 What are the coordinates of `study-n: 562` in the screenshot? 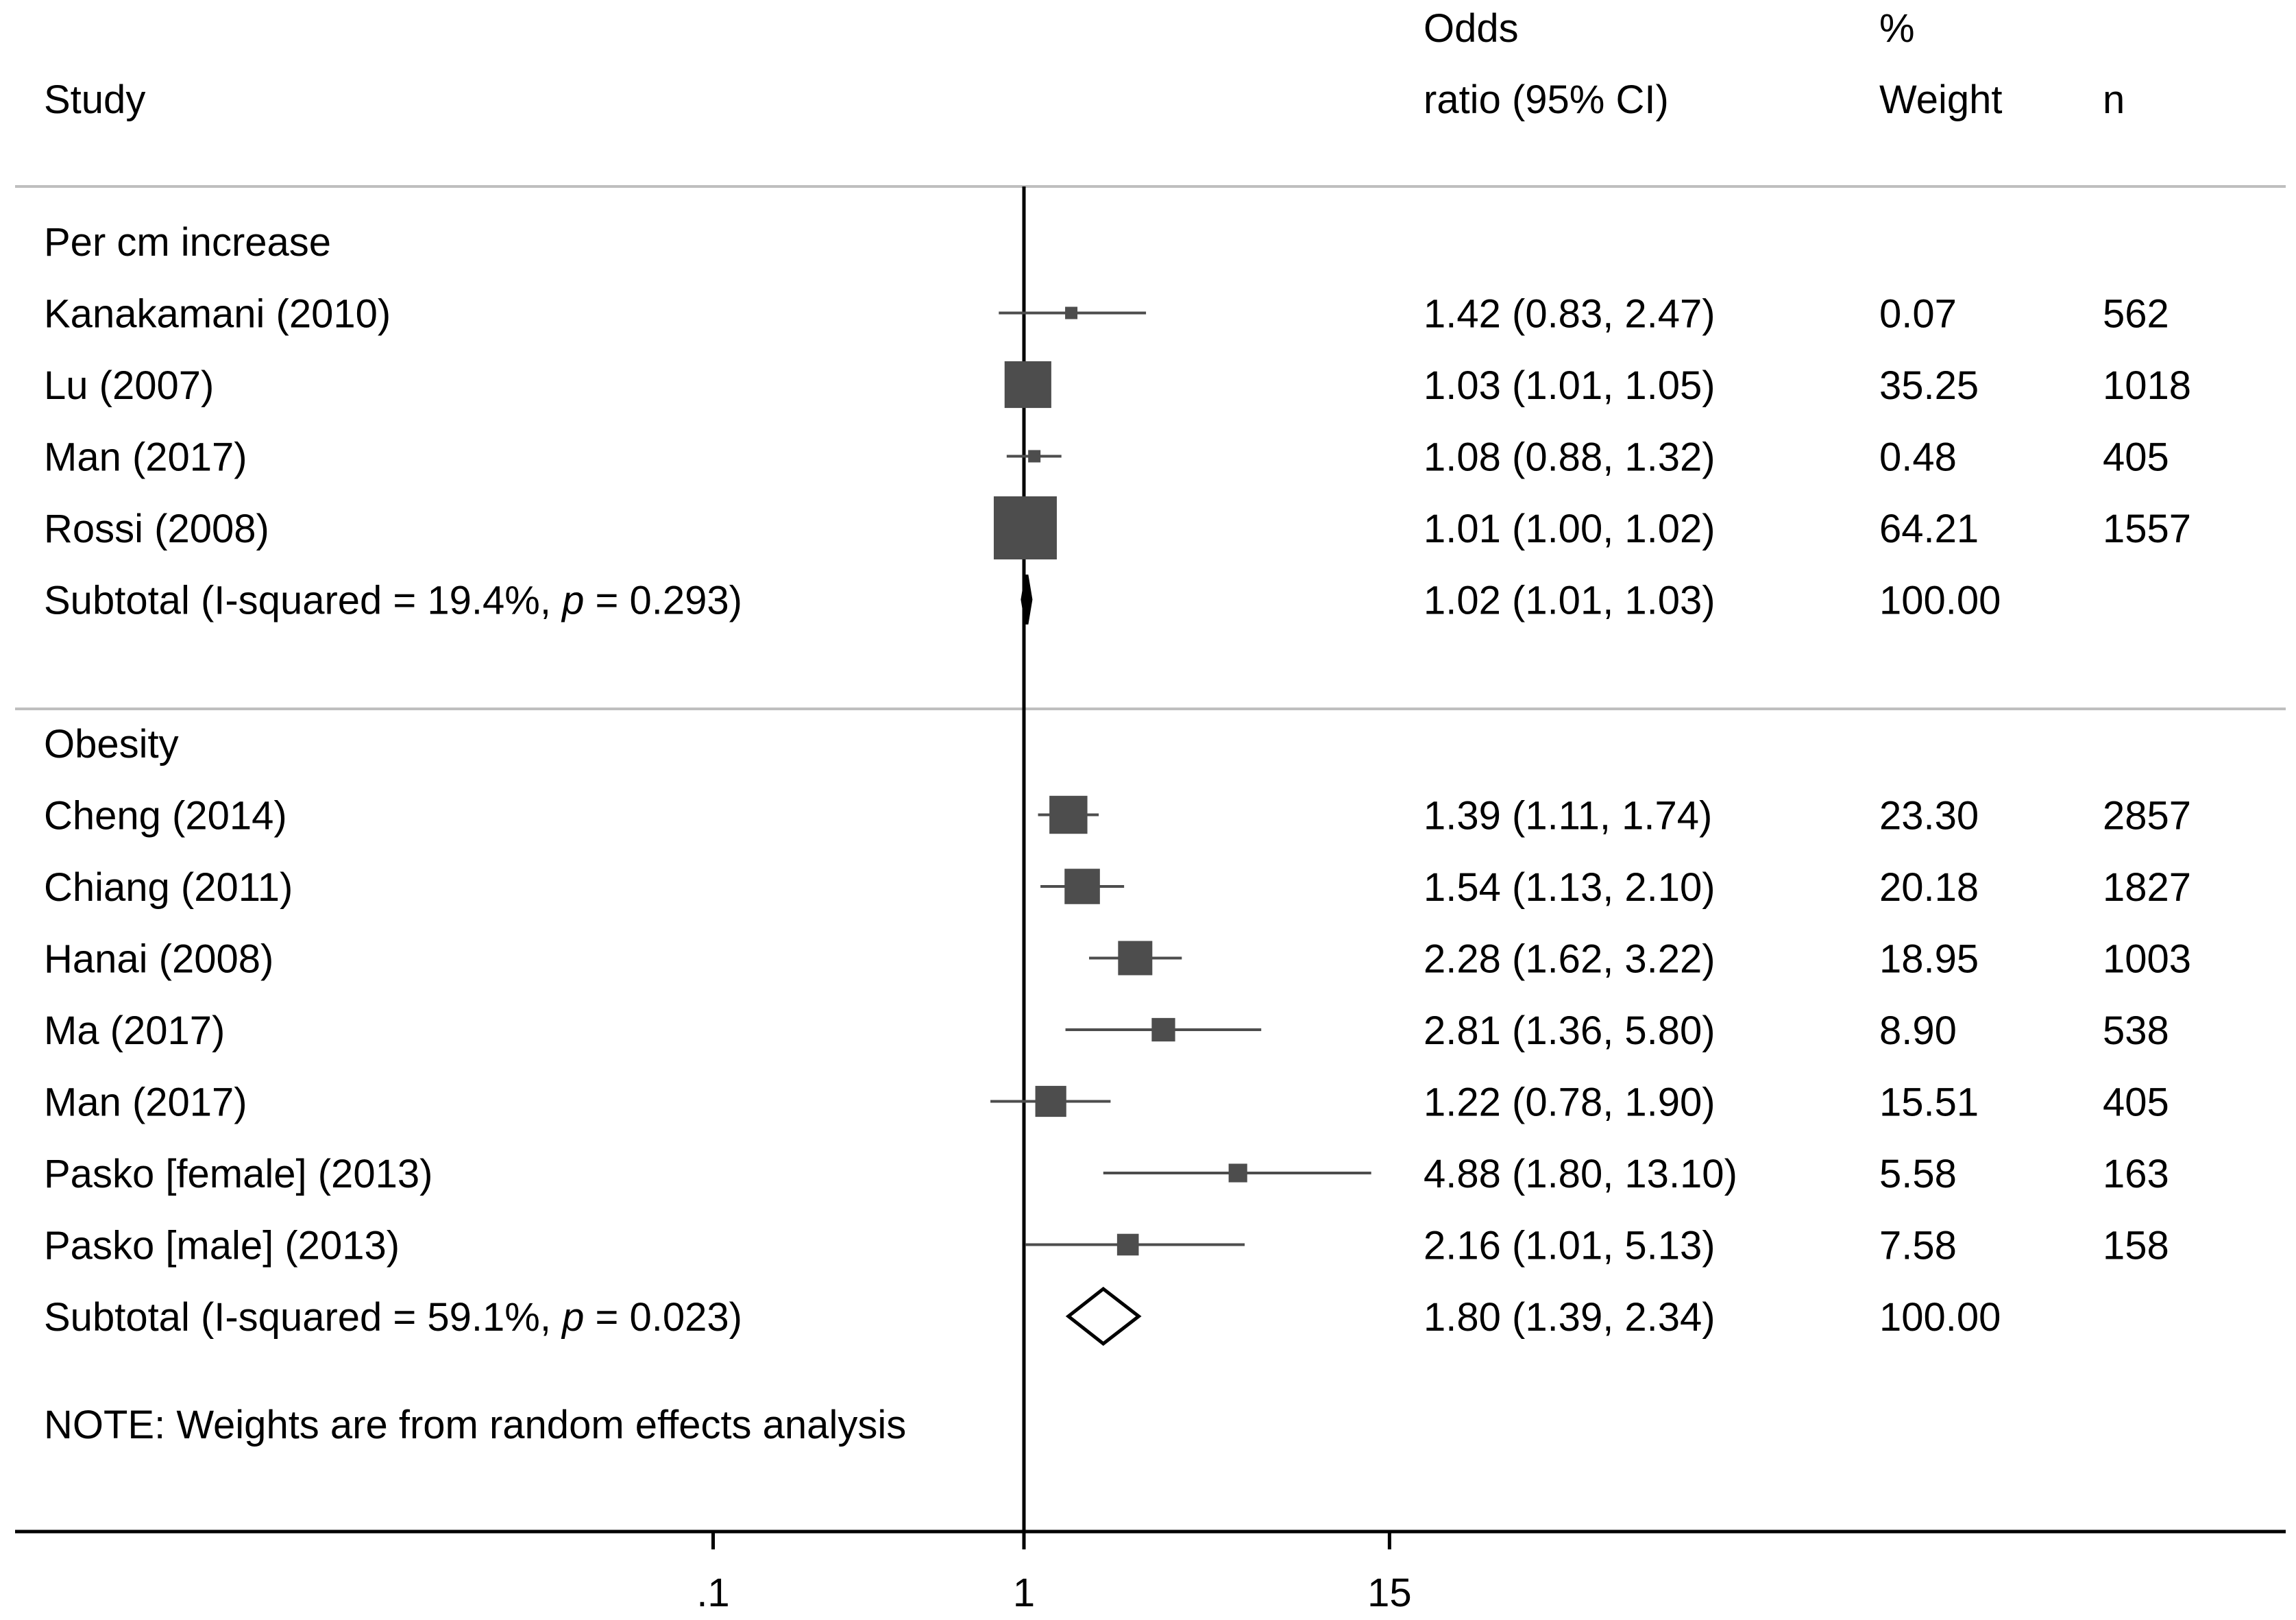 It's located at (2136, 314).